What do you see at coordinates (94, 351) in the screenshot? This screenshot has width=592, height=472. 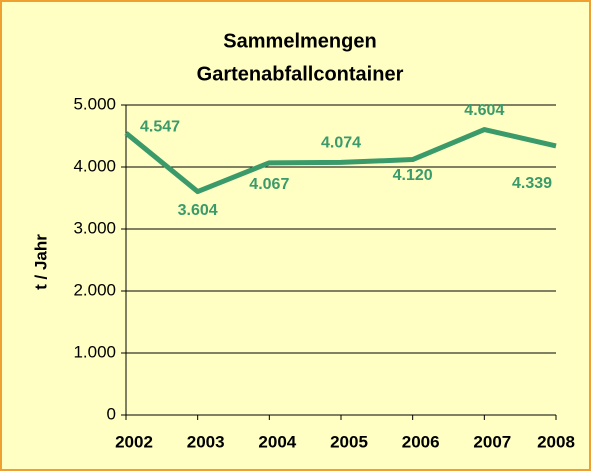 I see `y-tick-label: 1.000` at bounding box center [94, 351].